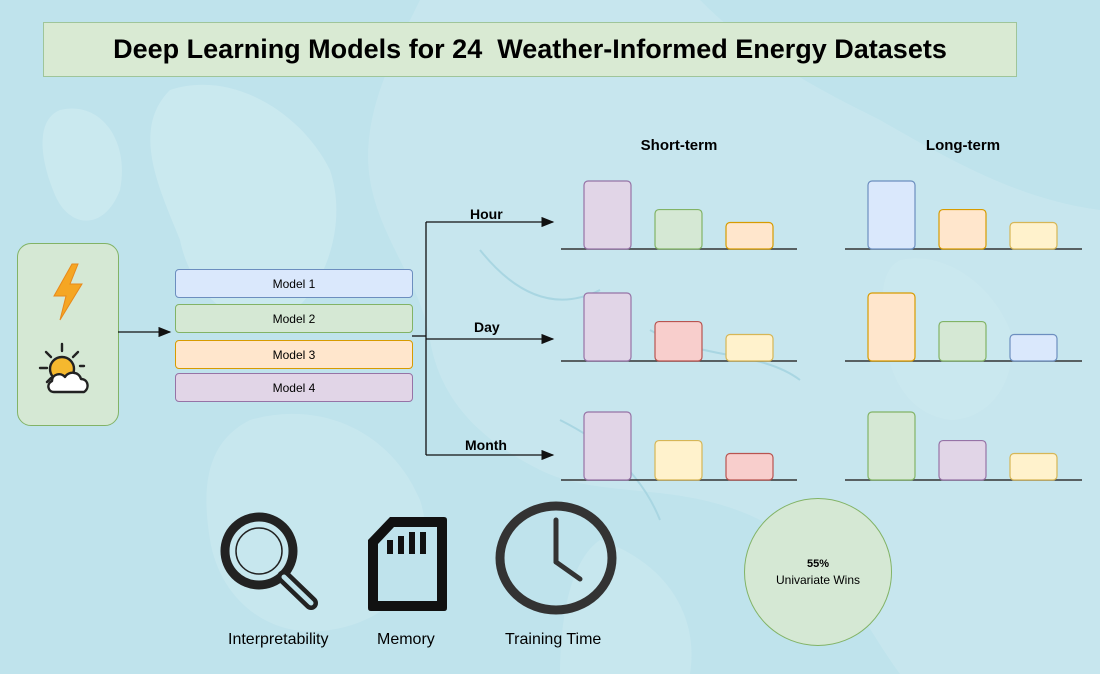 The image size is (1100, 674). Describe the element at coordinates (406, 639) in the screenshot. I see `memory-caption: Memory` at that location.